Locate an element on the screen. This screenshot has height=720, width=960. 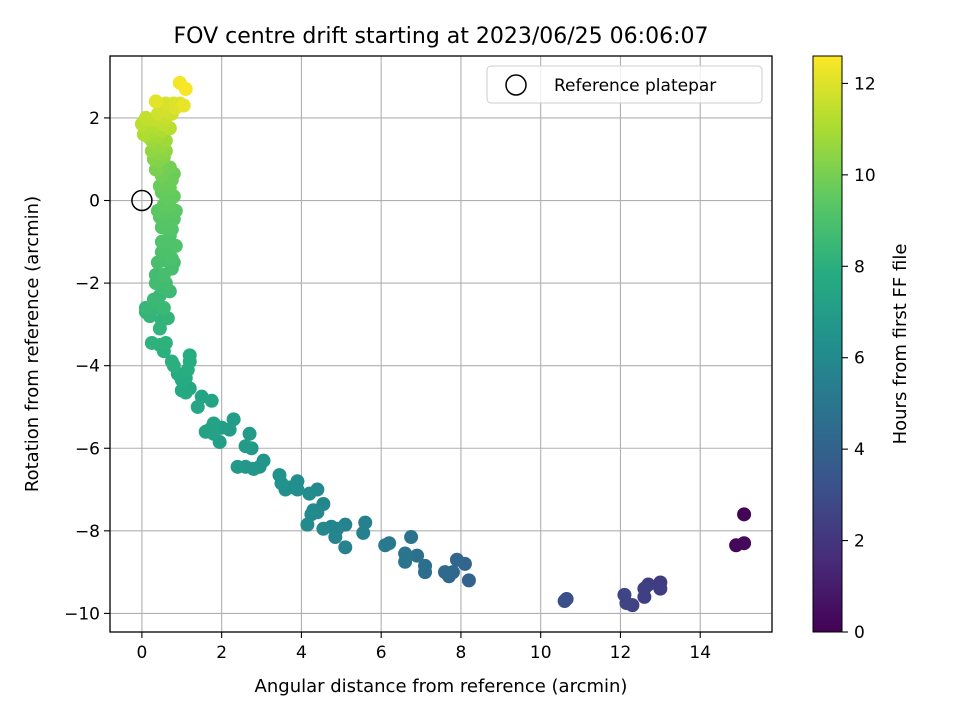
legend-box is located at coordinates (624, 84).